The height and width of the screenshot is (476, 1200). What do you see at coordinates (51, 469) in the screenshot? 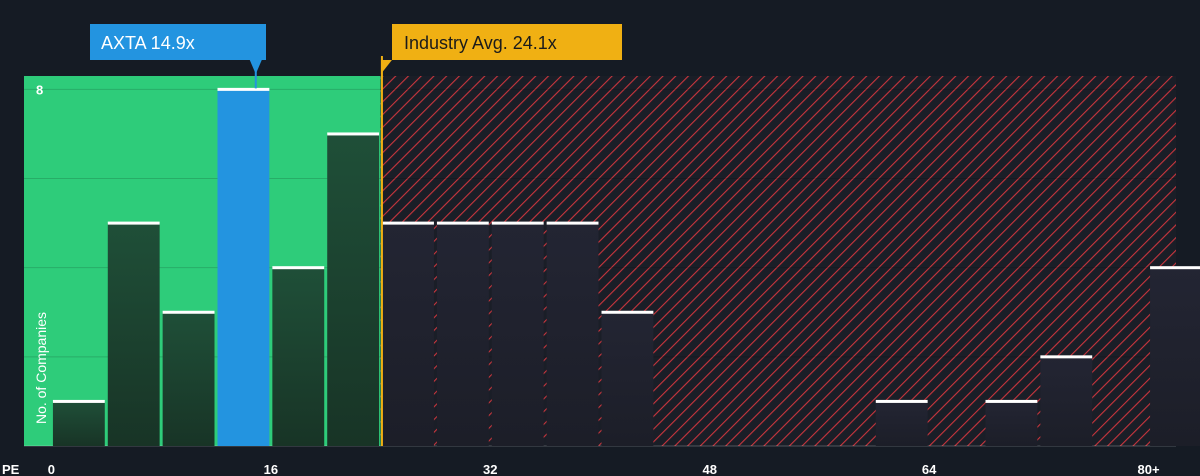
I see `x-tick-label: 0` at bounding box center [51, 469].